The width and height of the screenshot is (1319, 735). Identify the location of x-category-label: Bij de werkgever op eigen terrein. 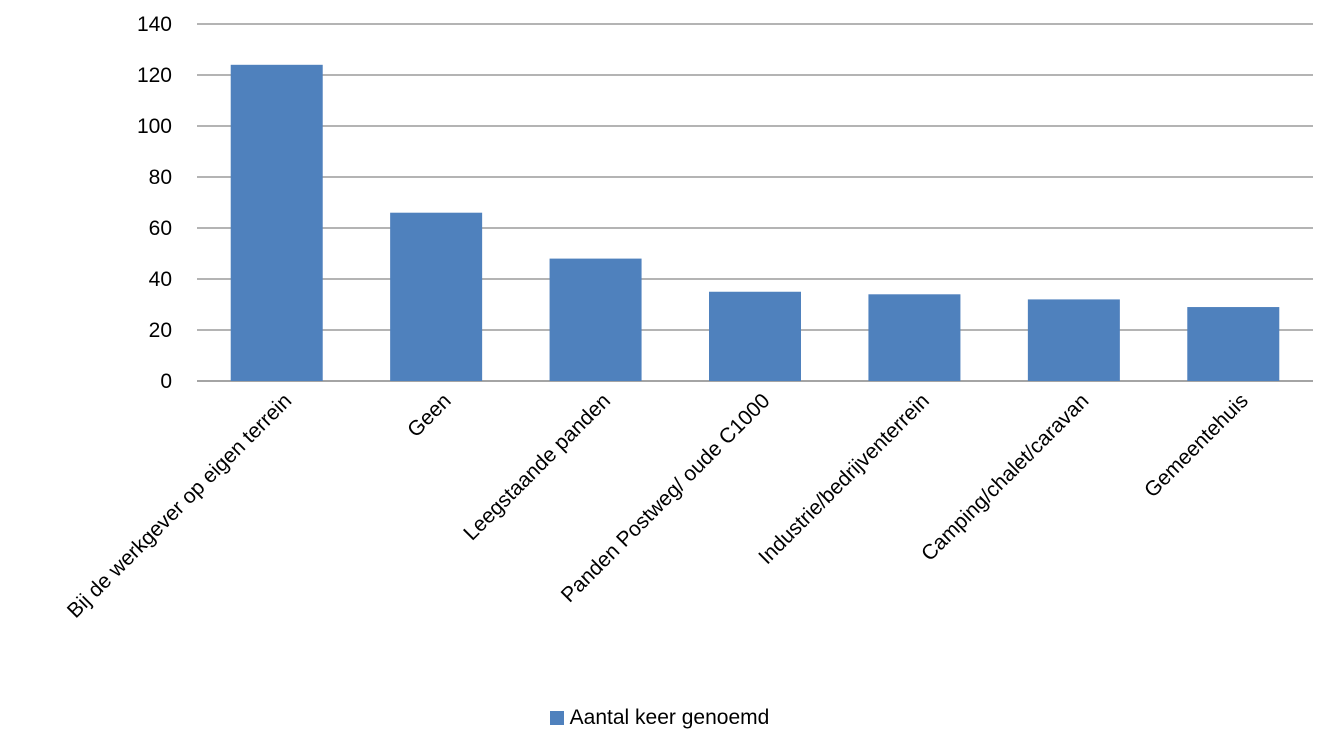
(179, 505).